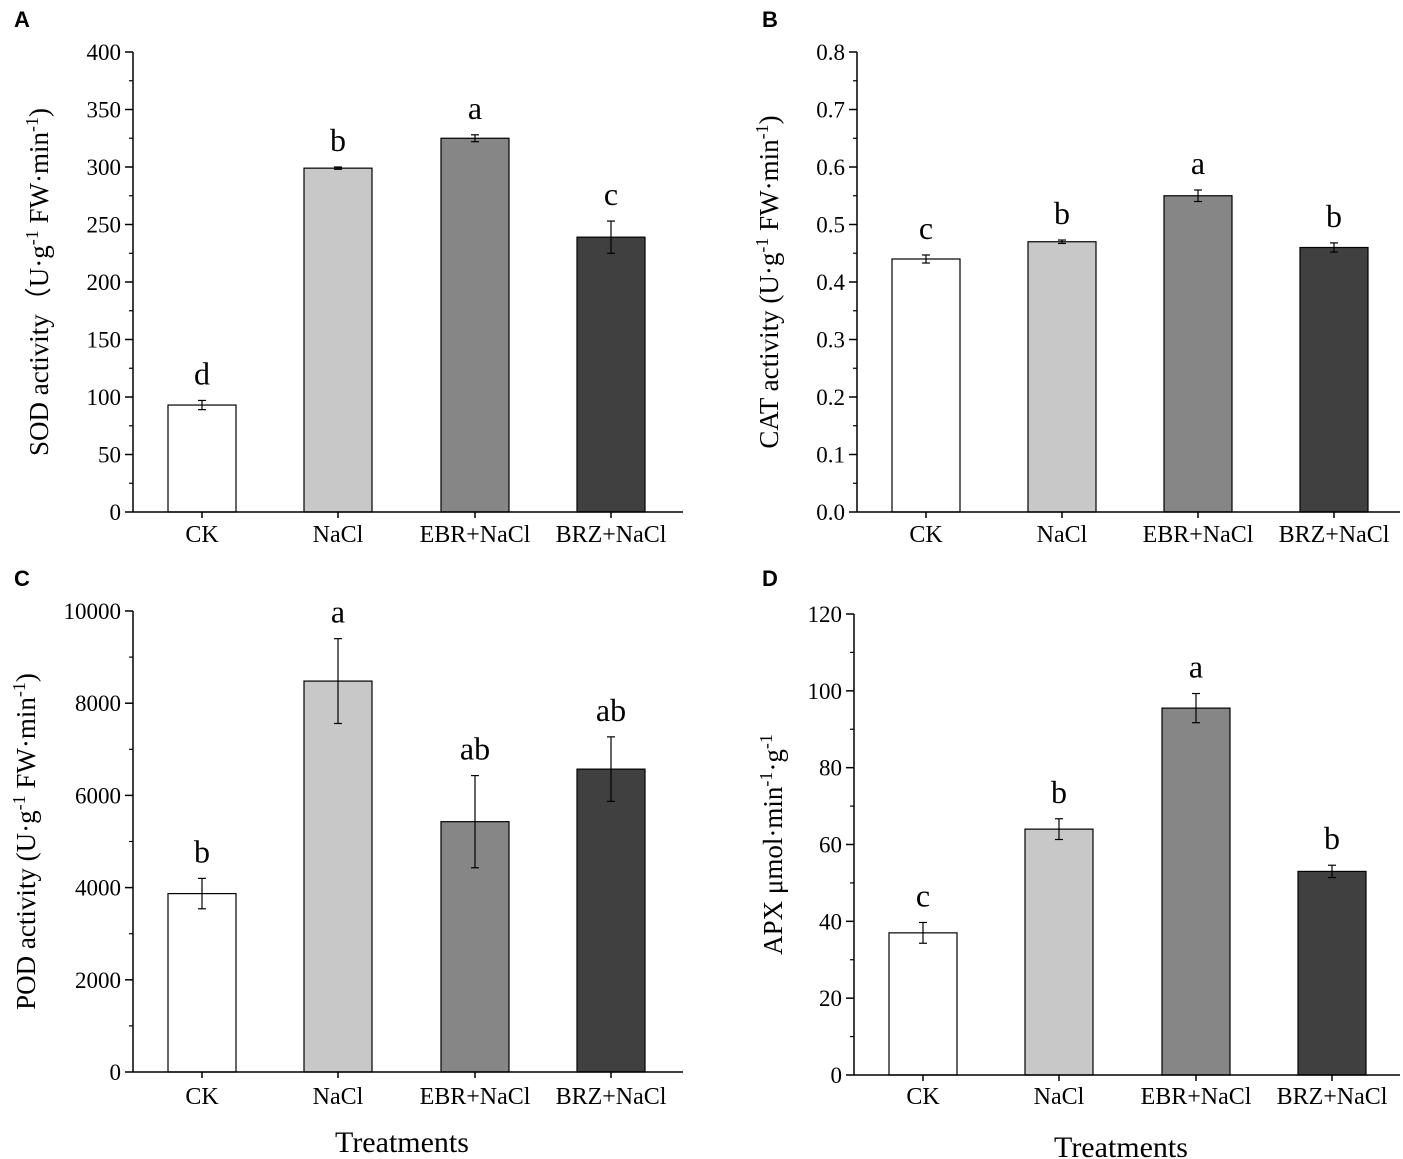 This screenshot has height=1159, width=1403. I want to click on y-tick-label: 300, so click(104, 167).